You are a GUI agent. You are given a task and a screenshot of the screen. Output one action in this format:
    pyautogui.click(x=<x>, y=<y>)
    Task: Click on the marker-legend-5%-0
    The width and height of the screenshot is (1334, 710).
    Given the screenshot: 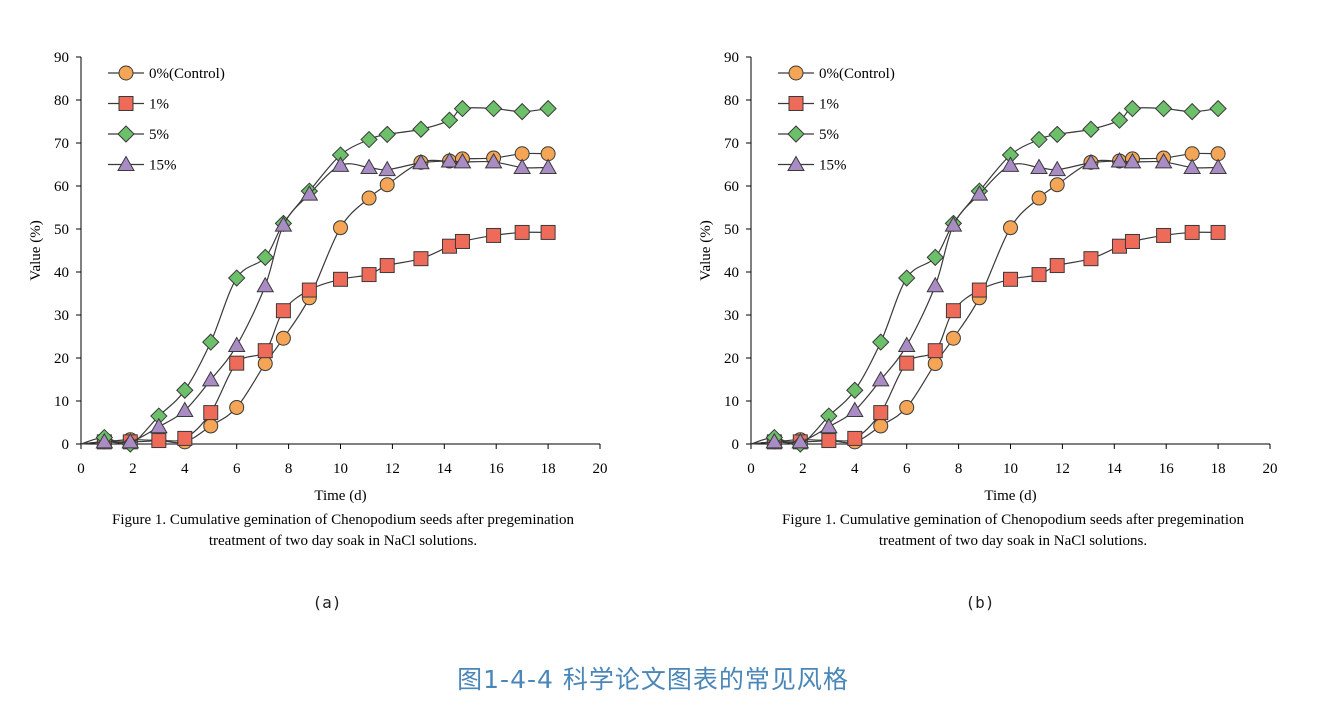 What is the action you would take?
    pyautogui.click(x=126, y=134)
    